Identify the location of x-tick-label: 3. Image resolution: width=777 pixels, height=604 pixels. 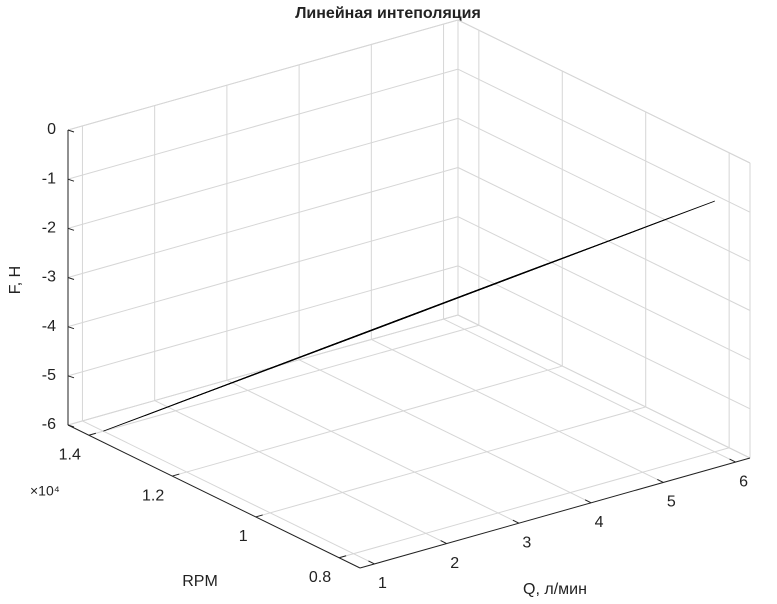
(526, 542).